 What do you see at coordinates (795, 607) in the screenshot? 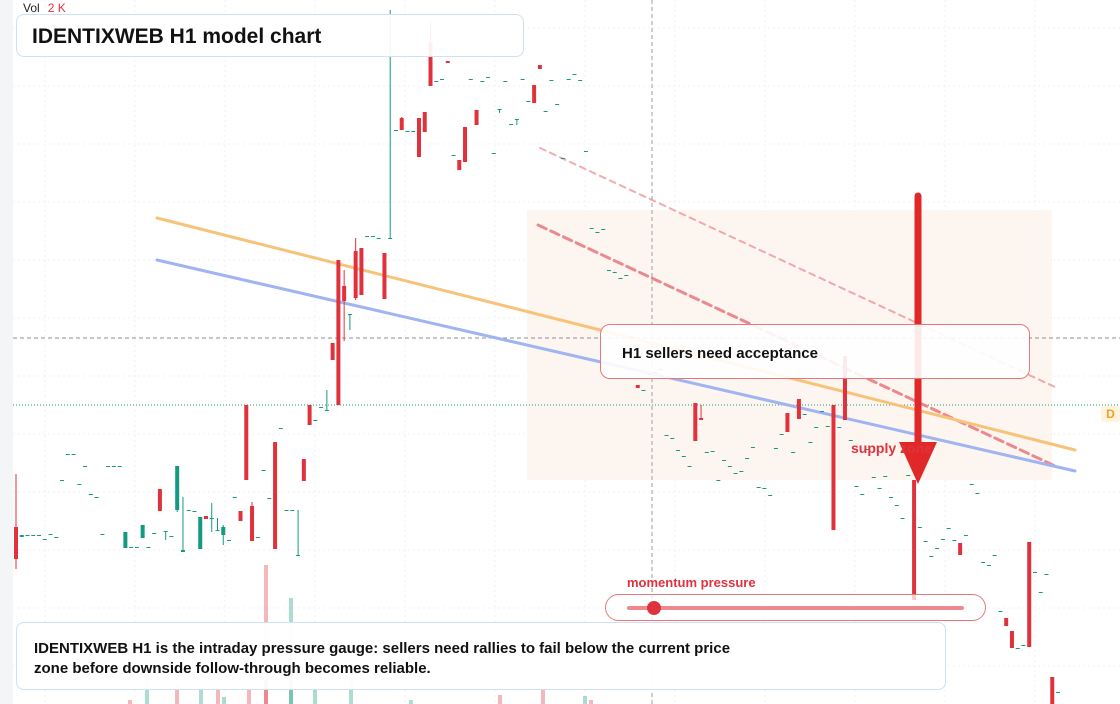
I see `momentum-gauge` at bounding box center [795, 607].